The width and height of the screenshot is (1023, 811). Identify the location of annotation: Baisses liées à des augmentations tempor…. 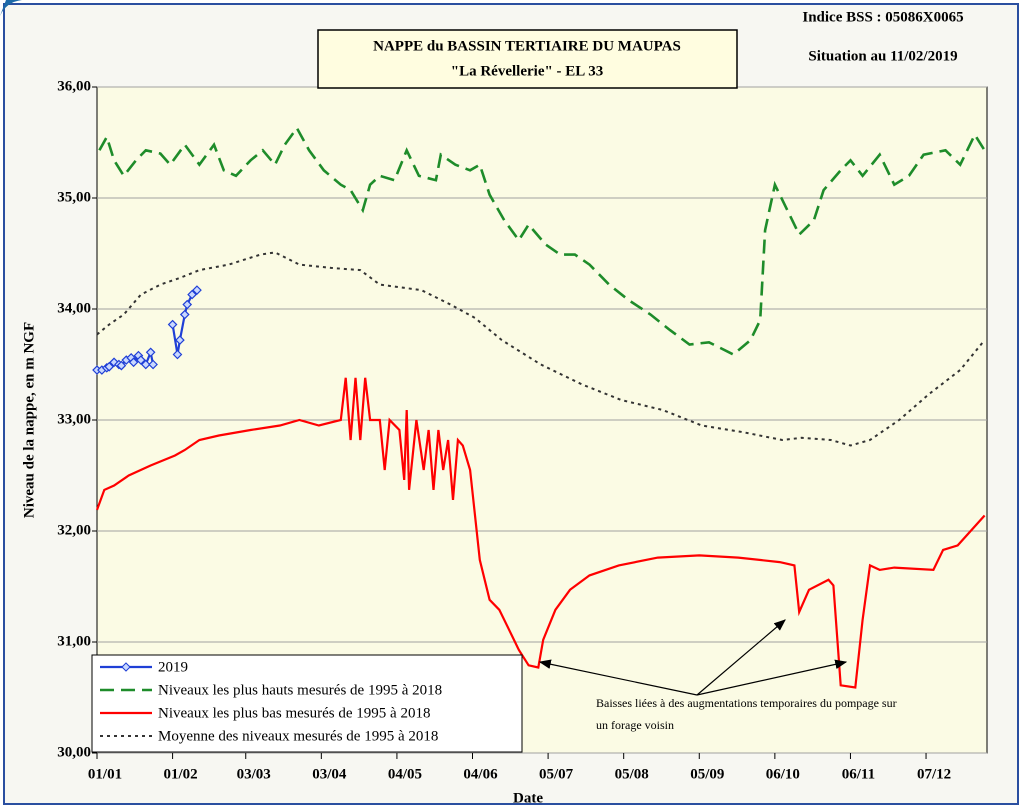
(746, 703).